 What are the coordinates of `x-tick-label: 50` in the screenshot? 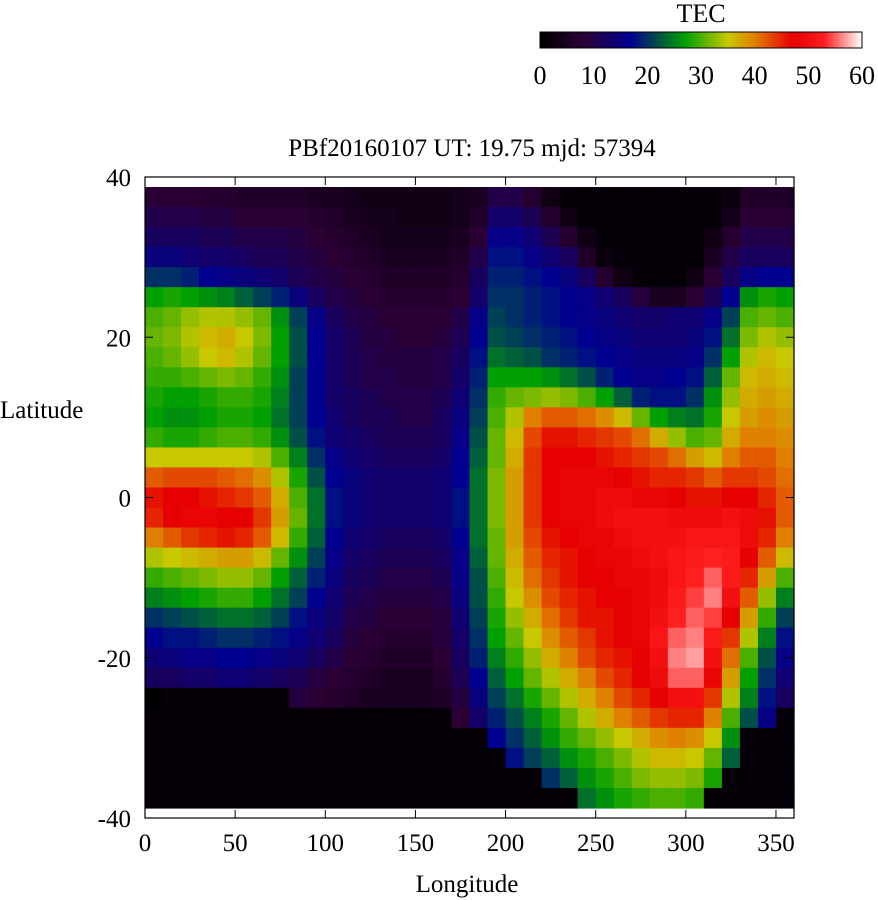 It's located at (235, 843).